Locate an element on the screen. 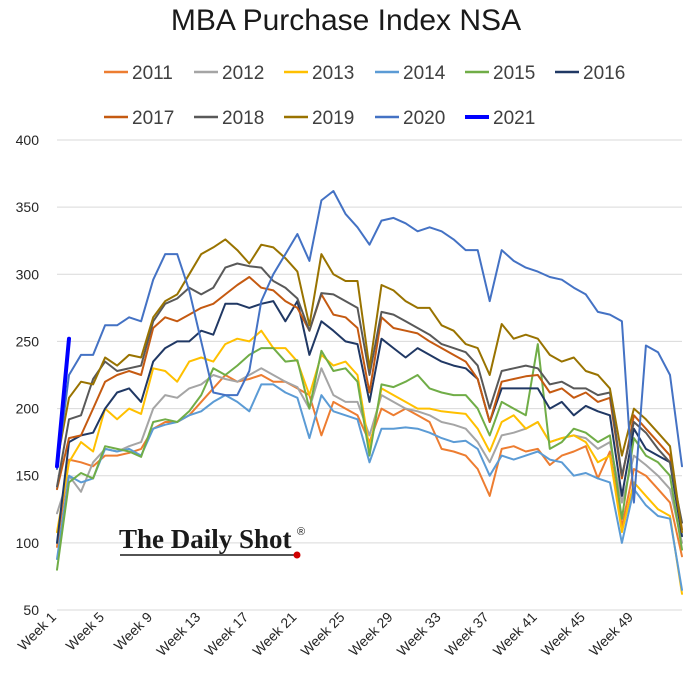 Image resolution: width=693 pixels, height=681 pixels. y-tick-label: 50 is located at coordinates (31, 610).